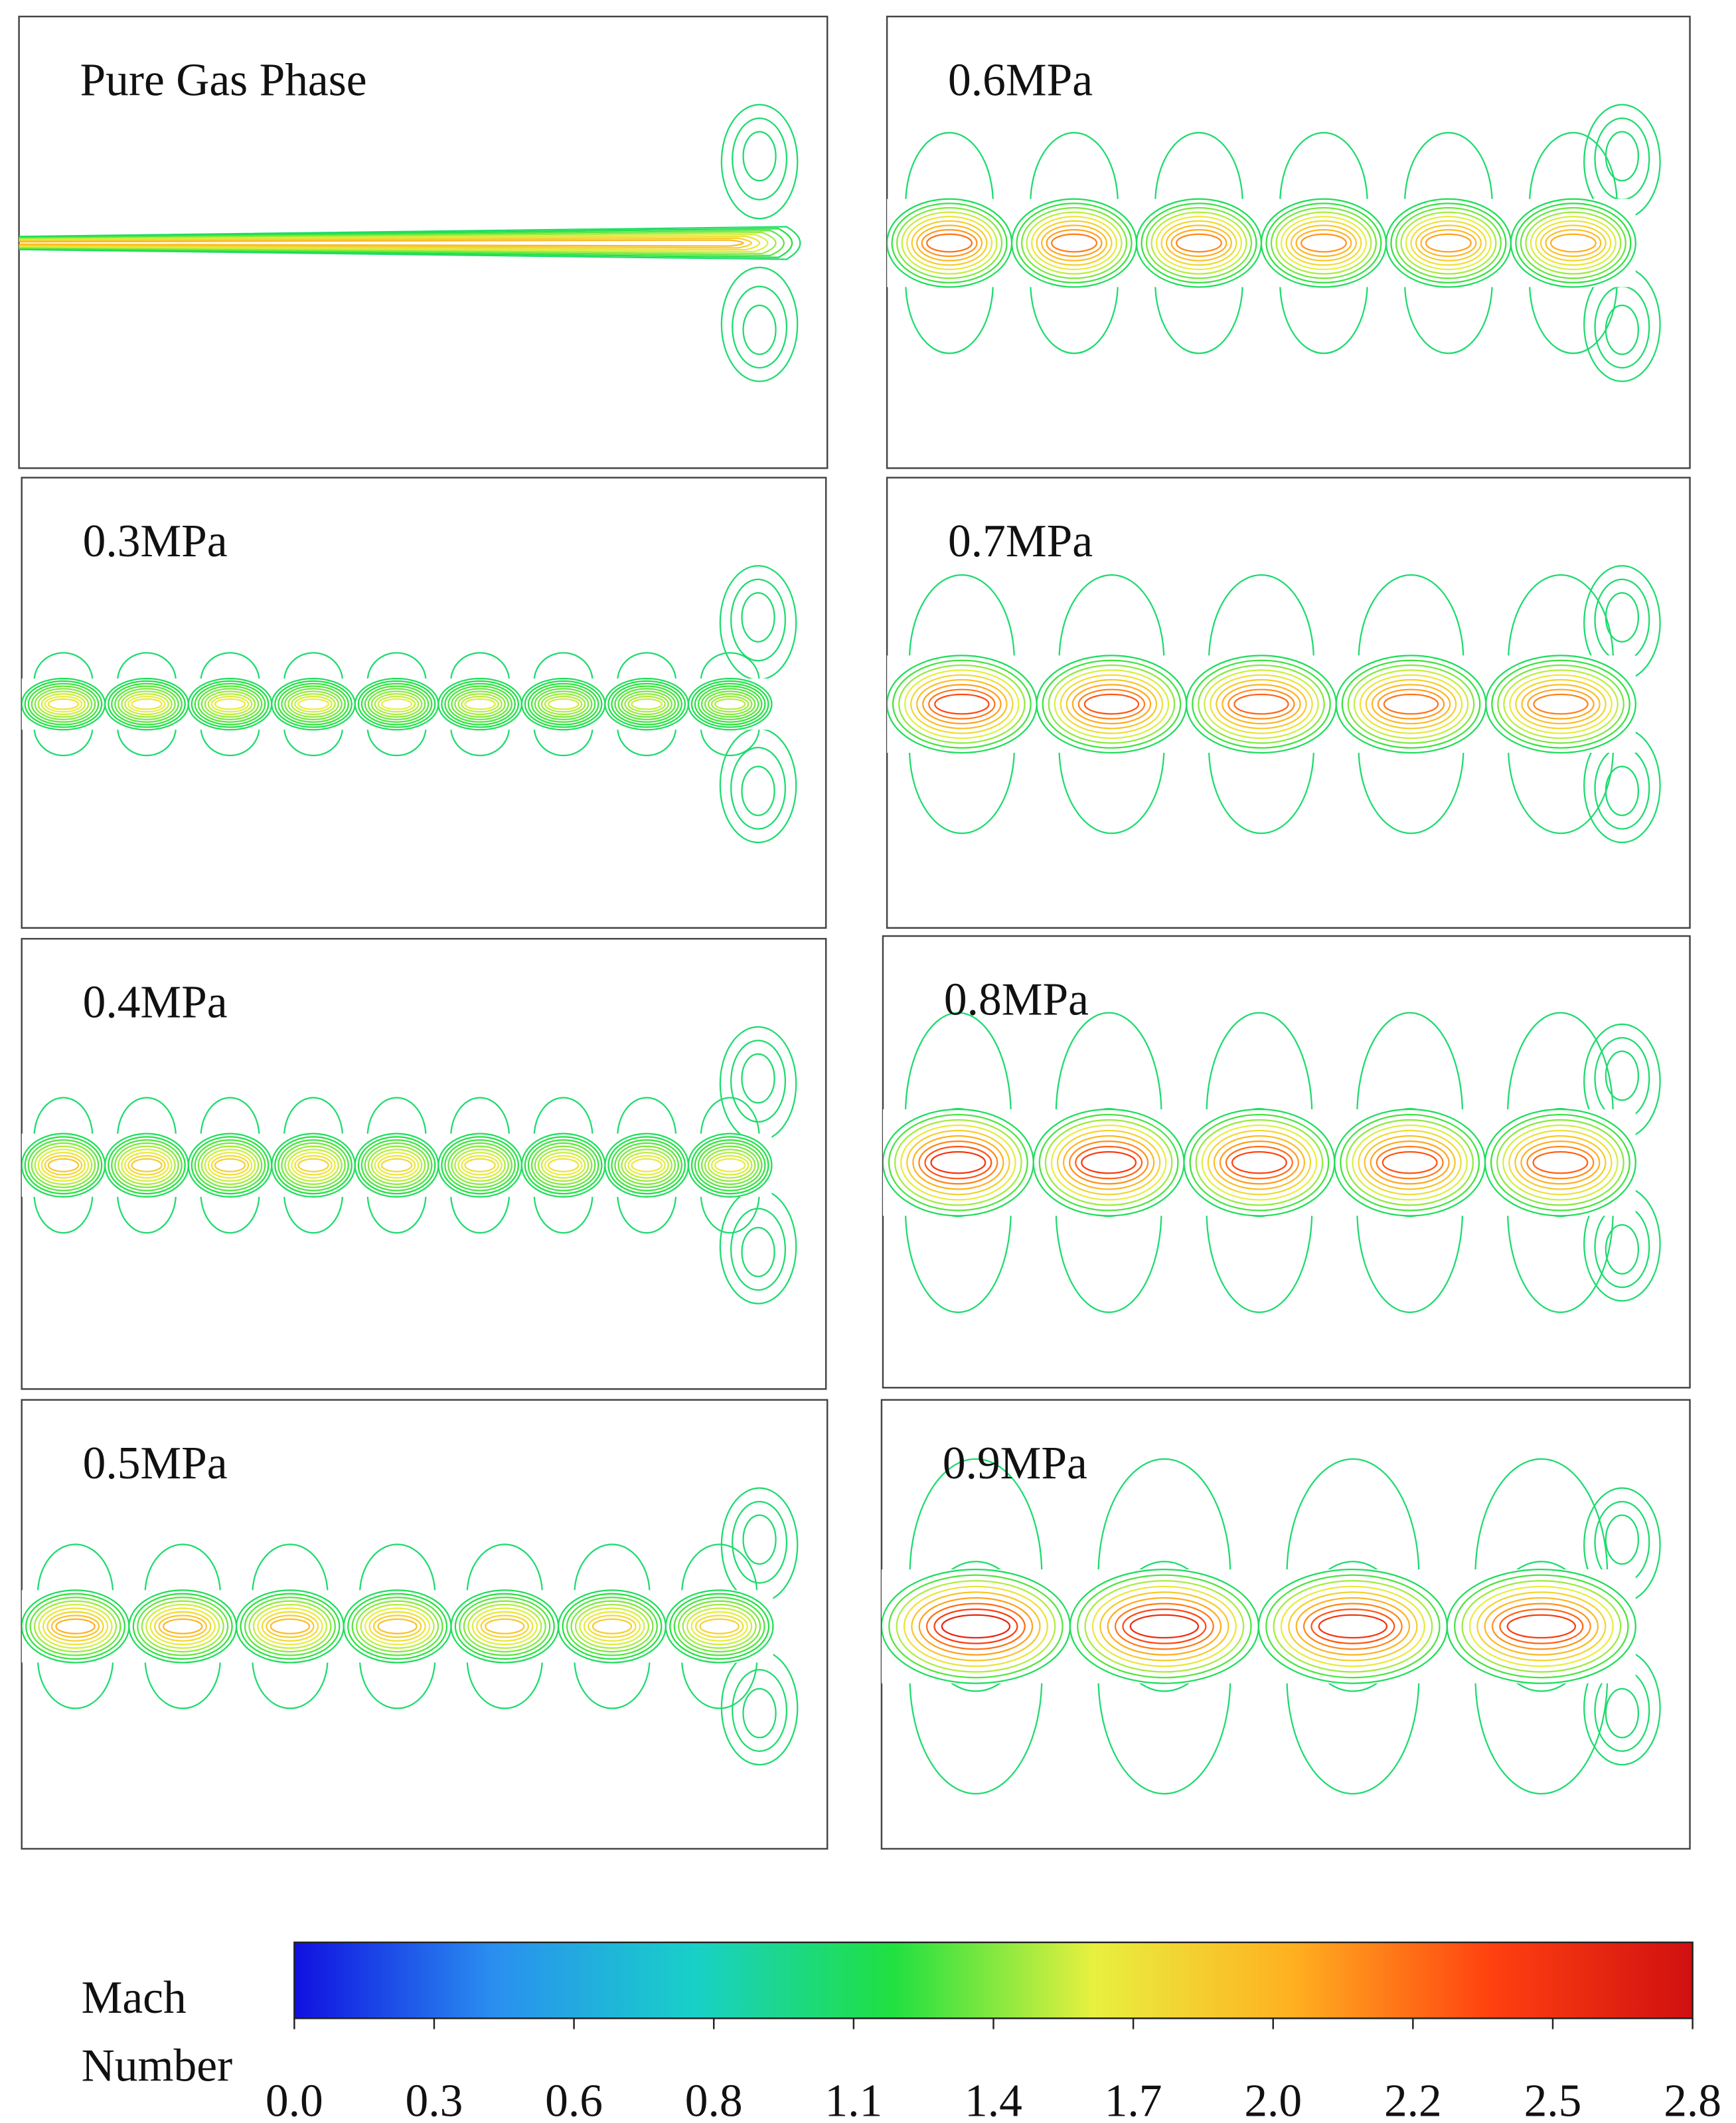  Describe the element at coordinates (1016, 1000) in the screenshot. I see `panel-label: 0.8MPa` at that location.